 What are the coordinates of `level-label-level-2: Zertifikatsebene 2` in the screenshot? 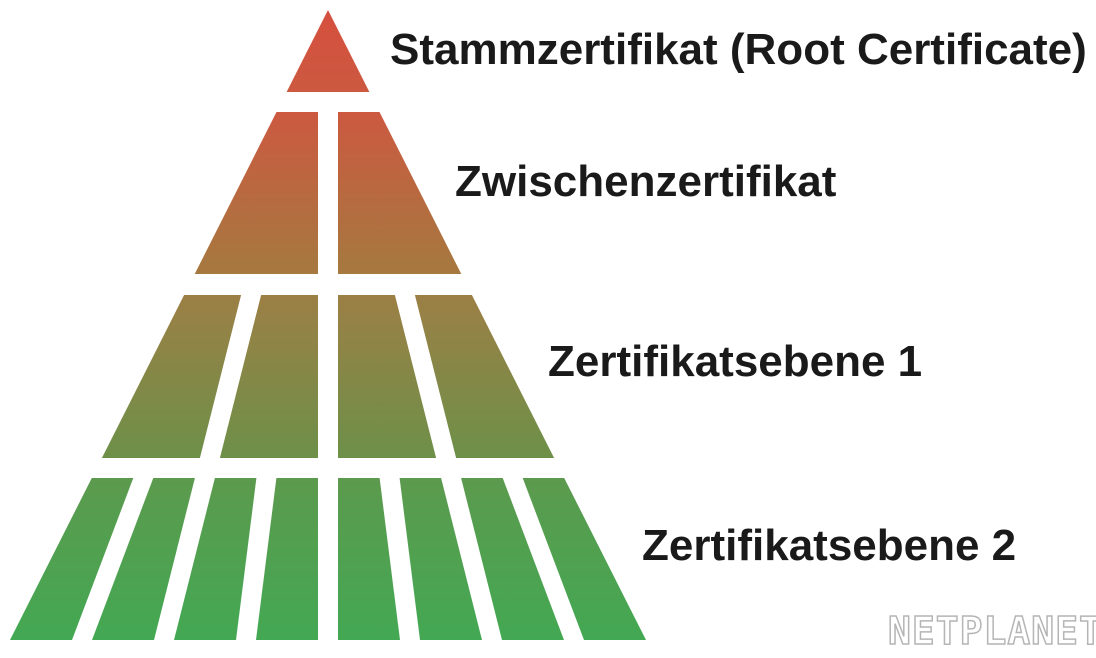 It's located at (829, 545).